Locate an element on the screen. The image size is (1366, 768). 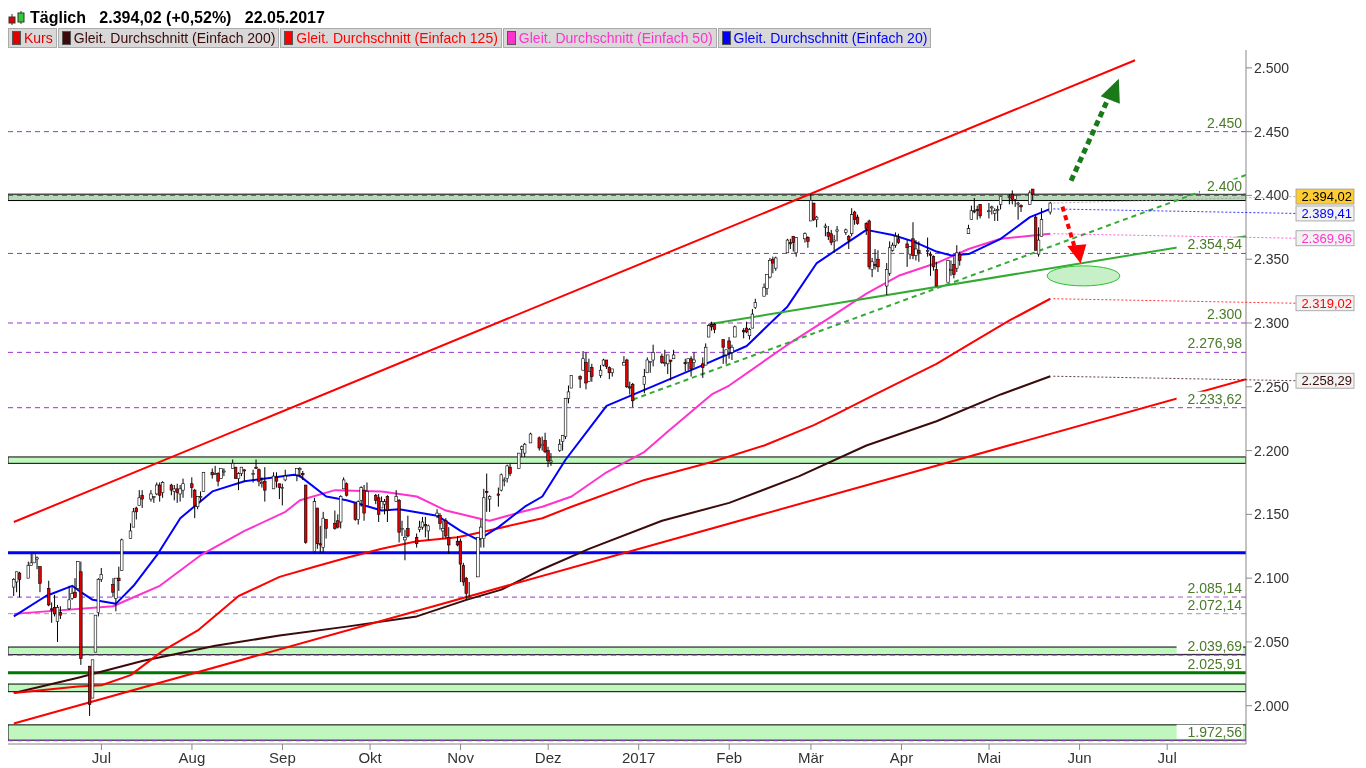
ref-line-label: 2.233,62 is located at coordinates (1215, 398).